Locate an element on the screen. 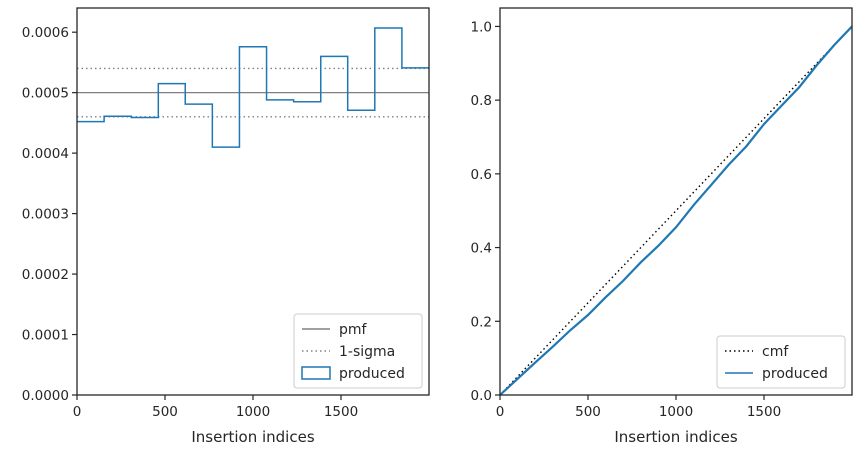 This screenshot has height=453, width=861. produced-step-line is located at coordinates (253, 87).